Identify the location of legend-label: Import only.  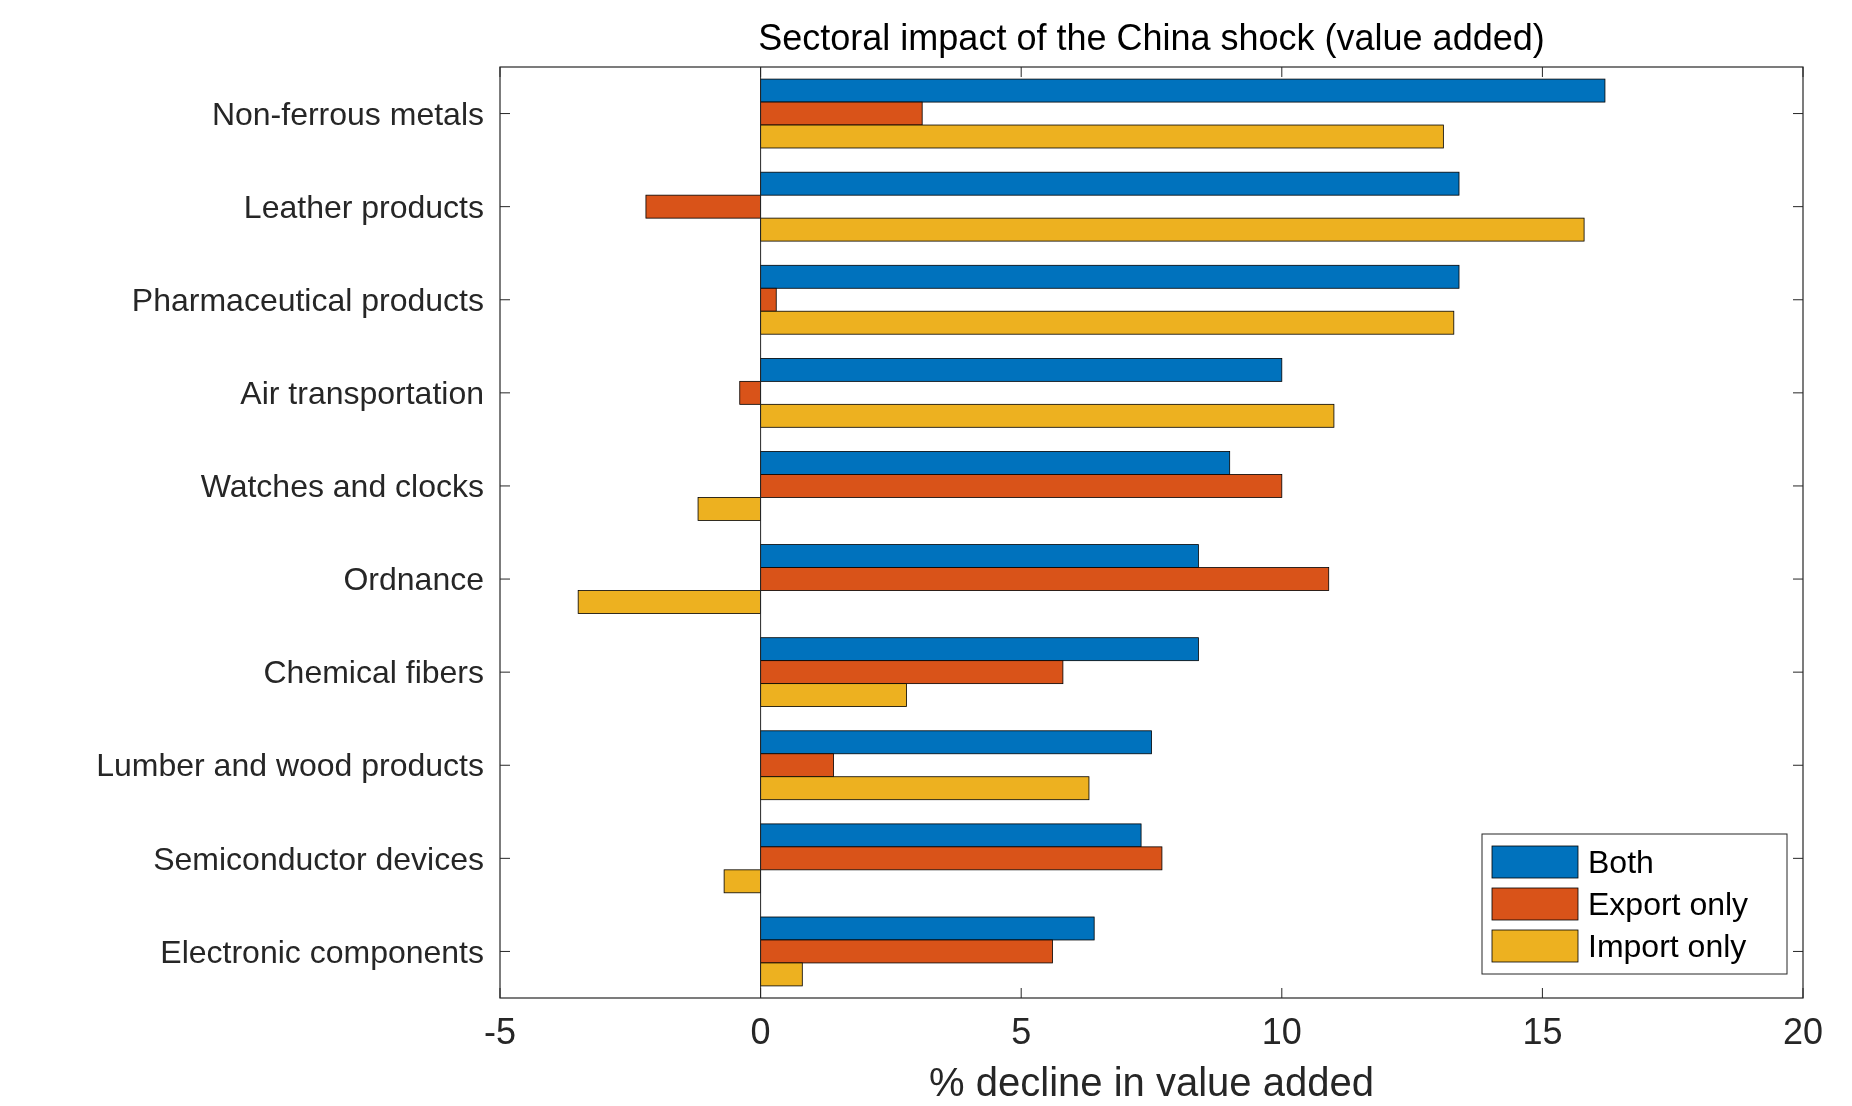
(1667, 946).